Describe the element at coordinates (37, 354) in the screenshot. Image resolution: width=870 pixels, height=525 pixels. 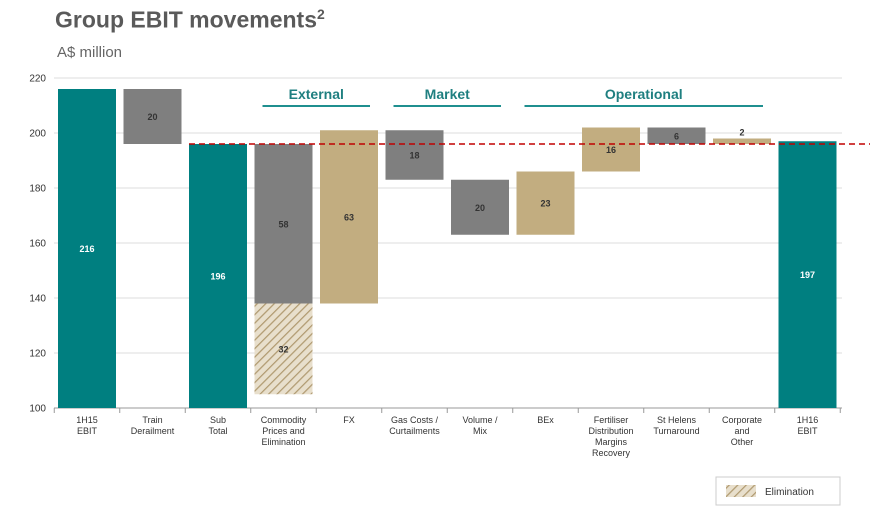
I see `y-tick-label: 120` at that location.